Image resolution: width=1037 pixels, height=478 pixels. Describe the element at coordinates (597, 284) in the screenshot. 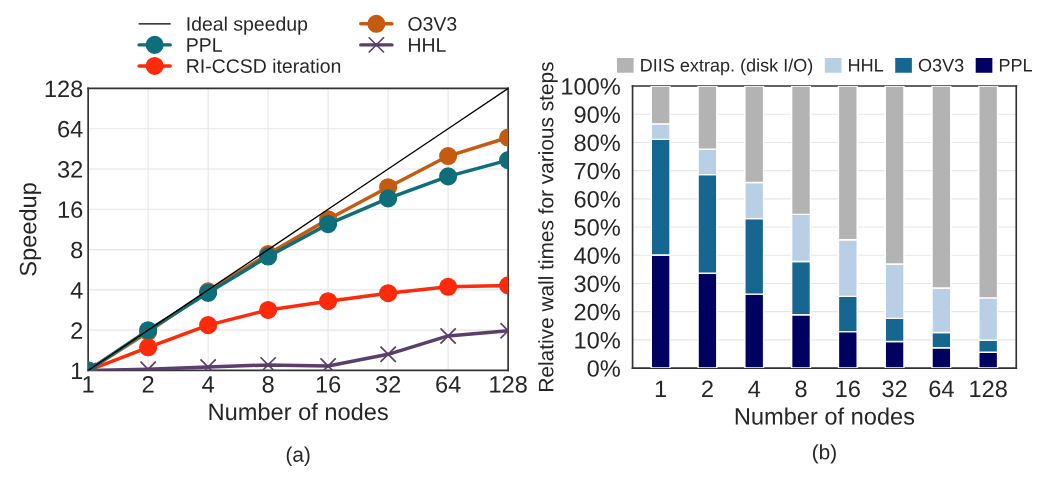

I see `y-tick-label: 30%` at that location.